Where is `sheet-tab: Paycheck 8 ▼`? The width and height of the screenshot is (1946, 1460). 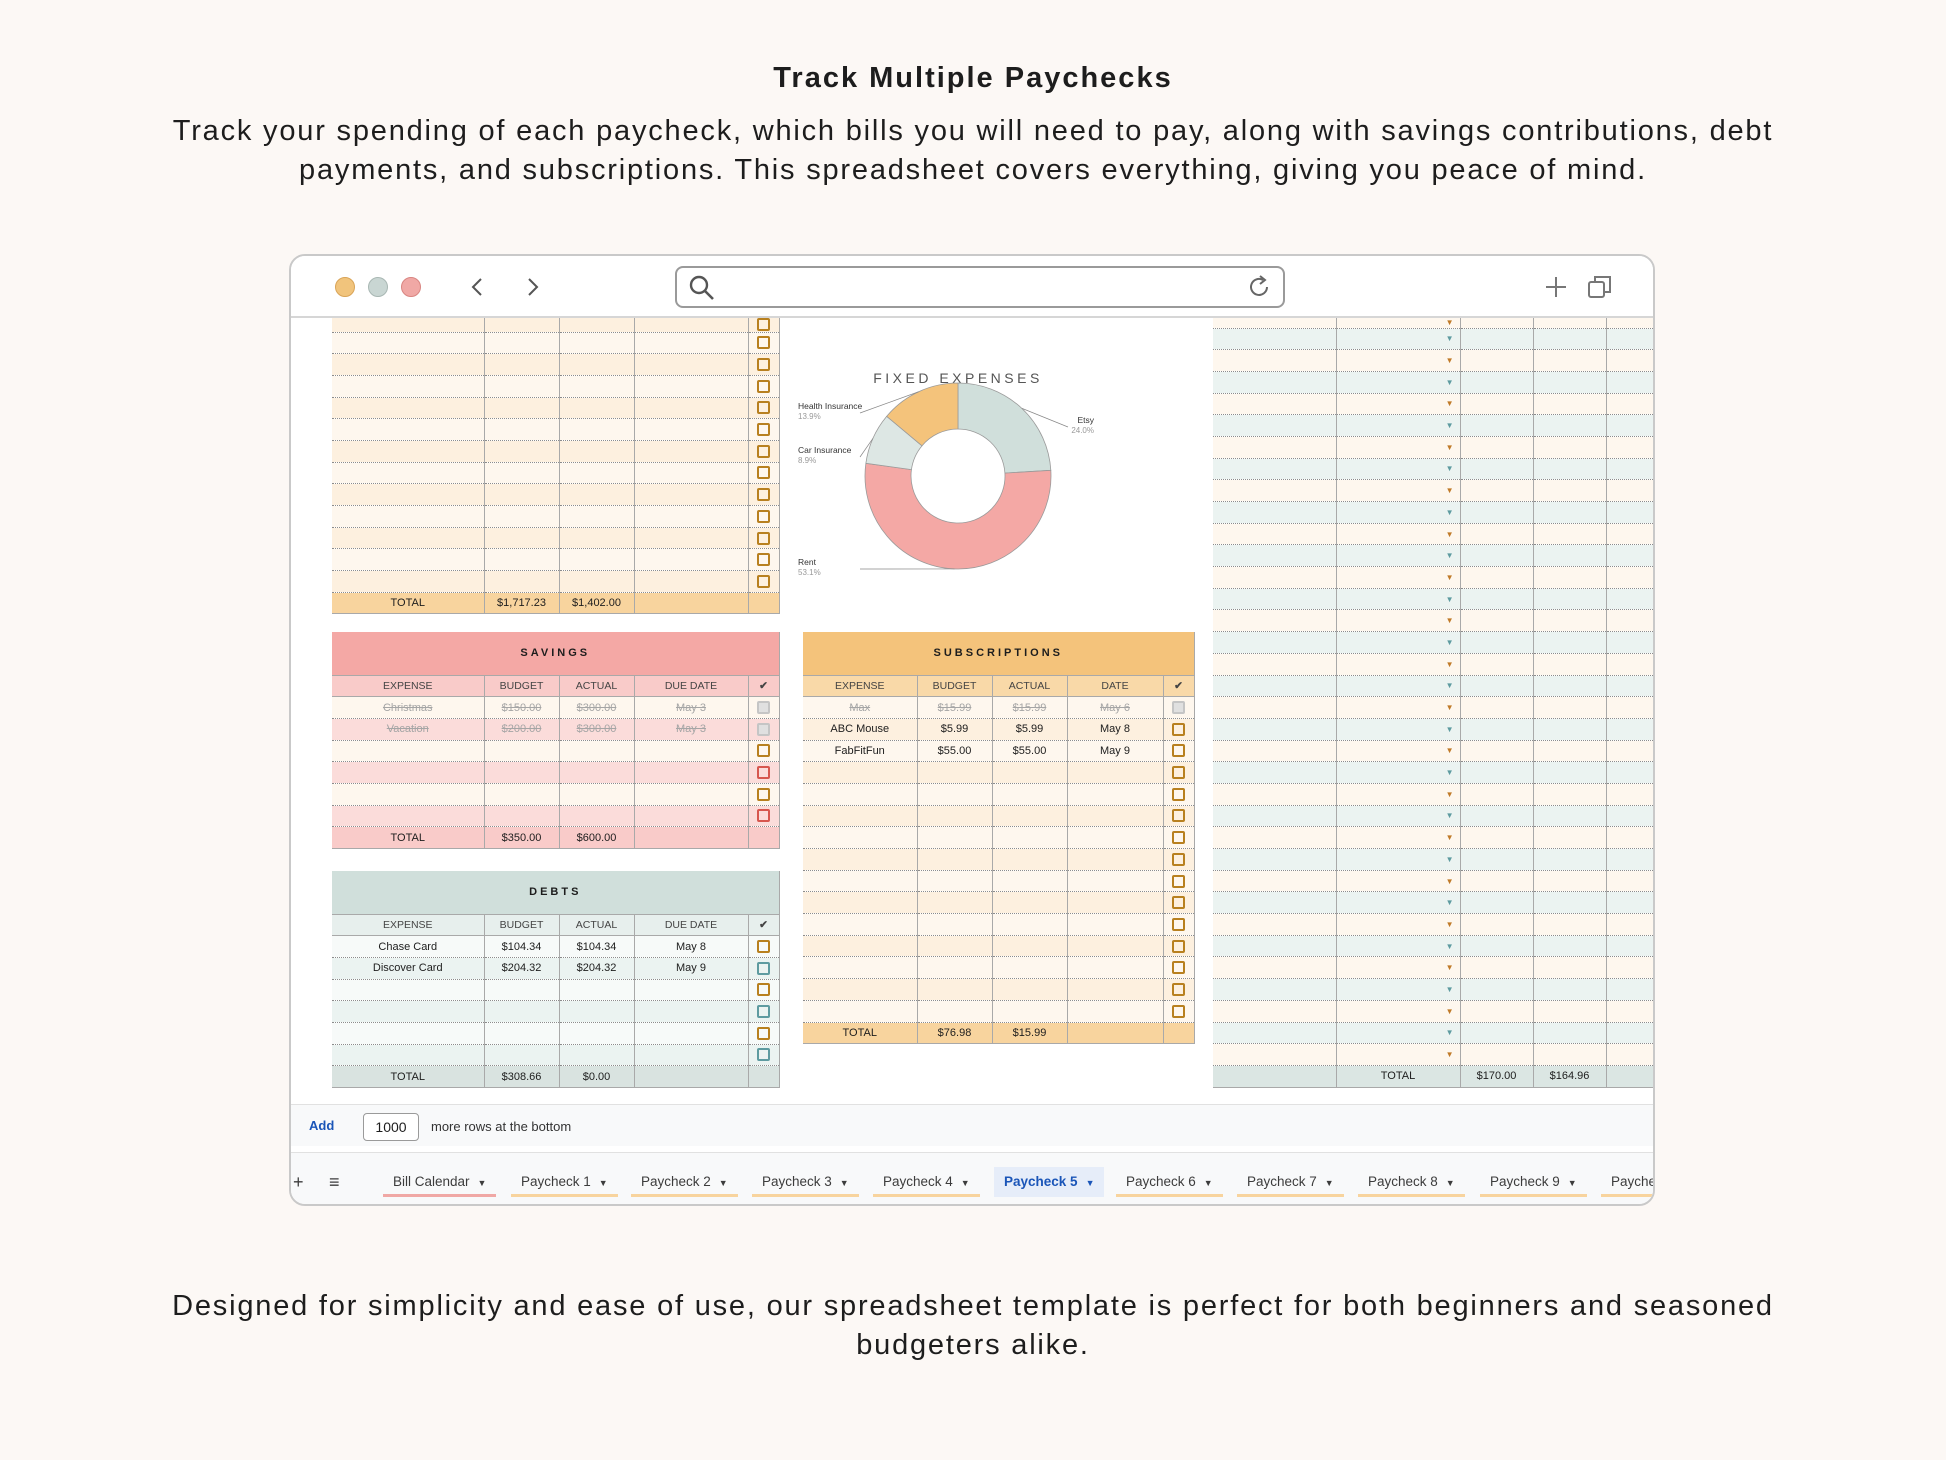 sheet-tab: Paycheck 8 ▼ is located at coordinates (1411, 1182).